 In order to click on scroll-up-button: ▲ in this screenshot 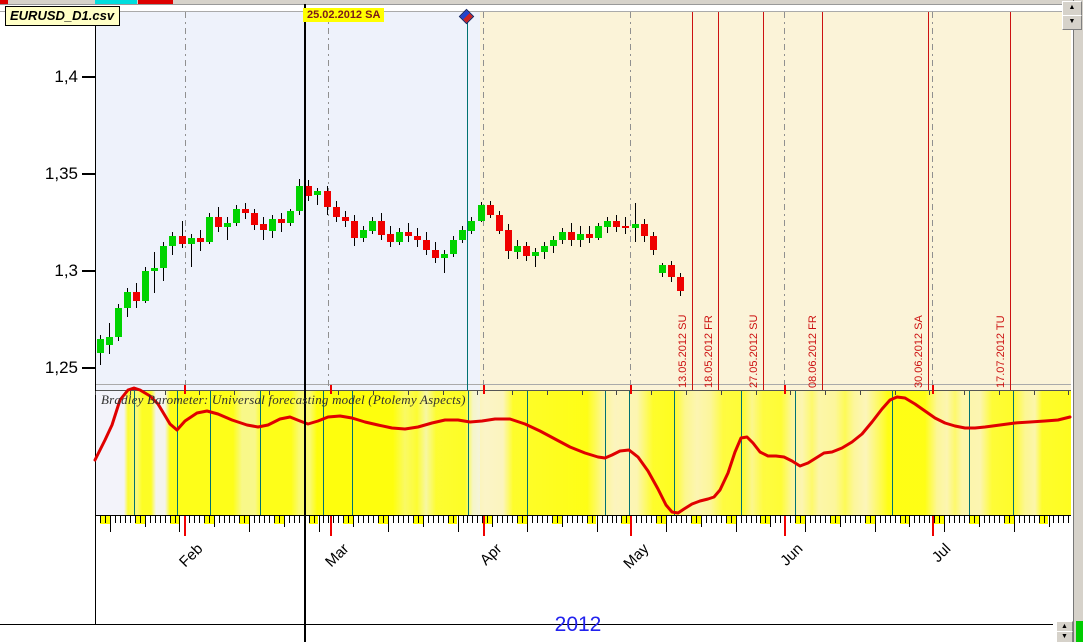, I will do `click(1072, 8)`.